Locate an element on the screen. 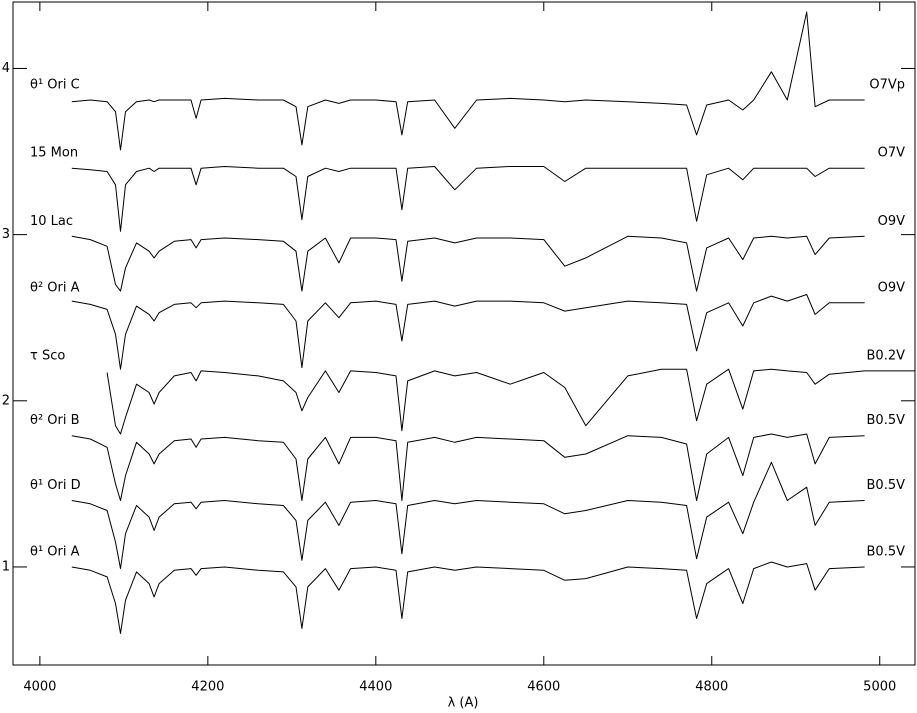 Image resolution: width=917 pixels, height=713 pixels. series-name: θ¹ Ori D is located at coordinates (55, 485).